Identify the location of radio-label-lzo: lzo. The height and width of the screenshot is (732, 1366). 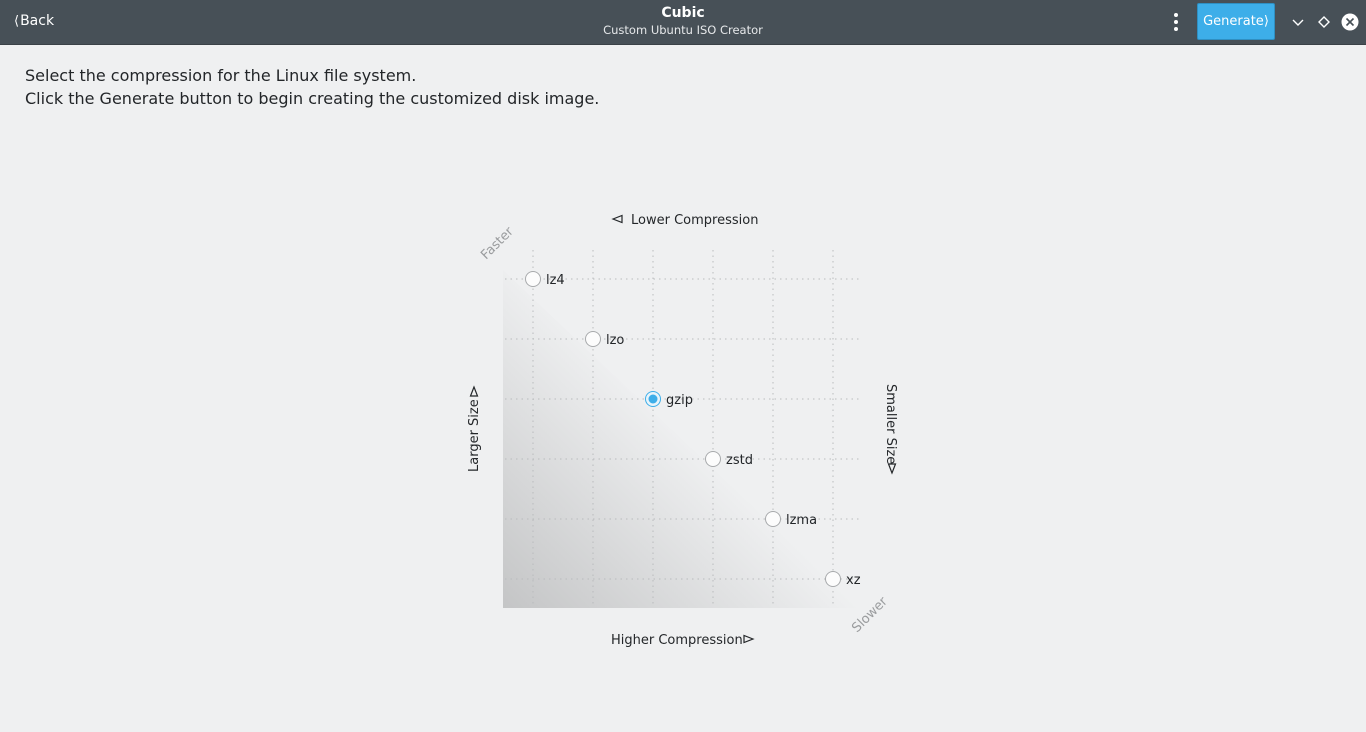
(615, 340).